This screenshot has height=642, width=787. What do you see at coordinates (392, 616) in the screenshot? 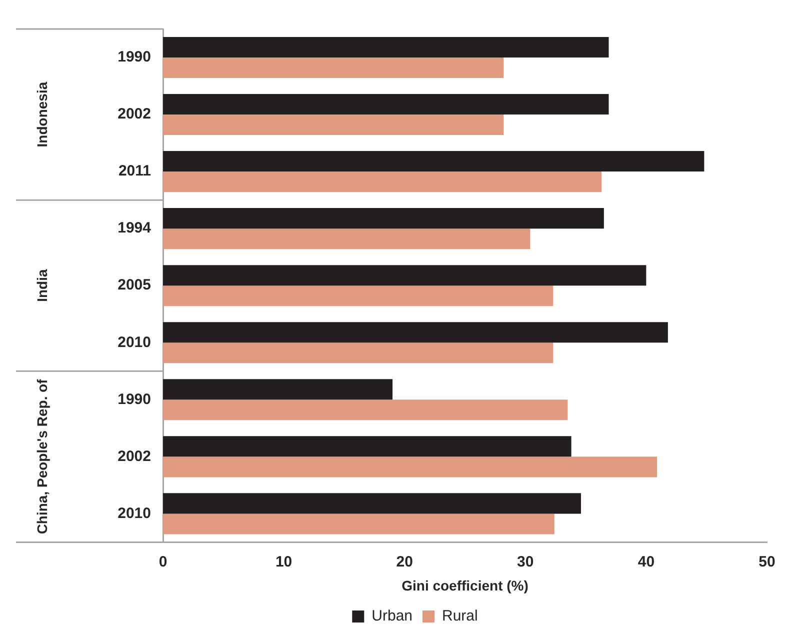
I see `legend-label: Urban` at bounding box center [392, 616].